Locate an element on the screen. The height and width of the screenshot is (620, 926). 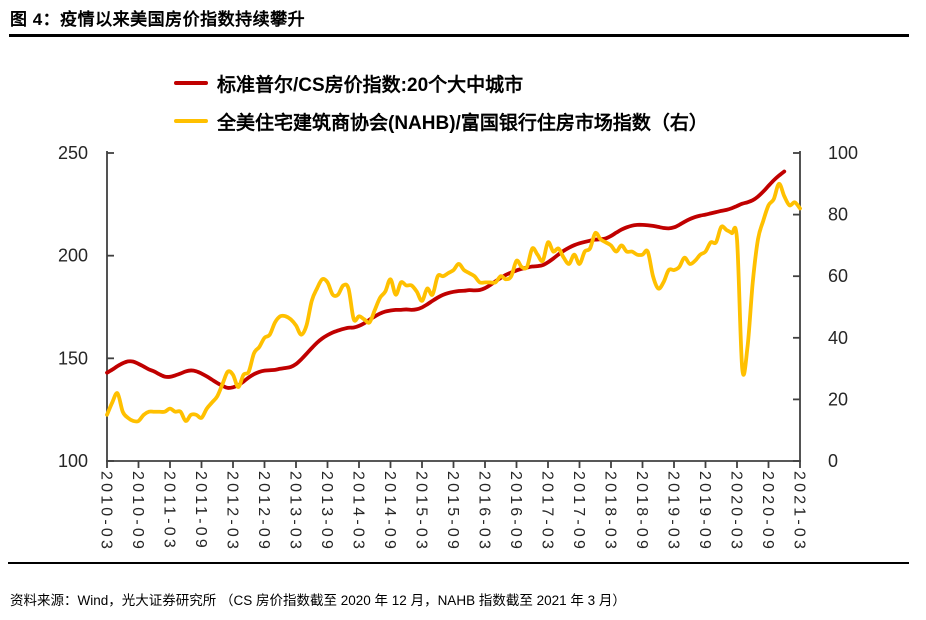
svg-text: 2010-03 is located at coordinates (106, 511).